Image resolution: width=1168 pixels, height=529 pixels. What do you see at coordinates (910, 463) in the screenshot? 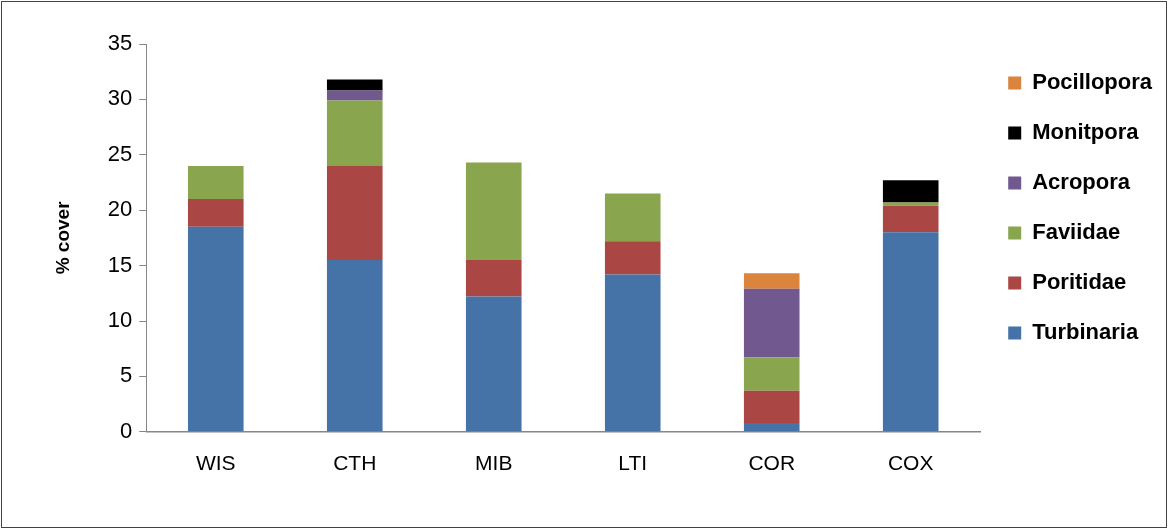
I see `x-tick-label: COX` at bounding box center [910, 463].